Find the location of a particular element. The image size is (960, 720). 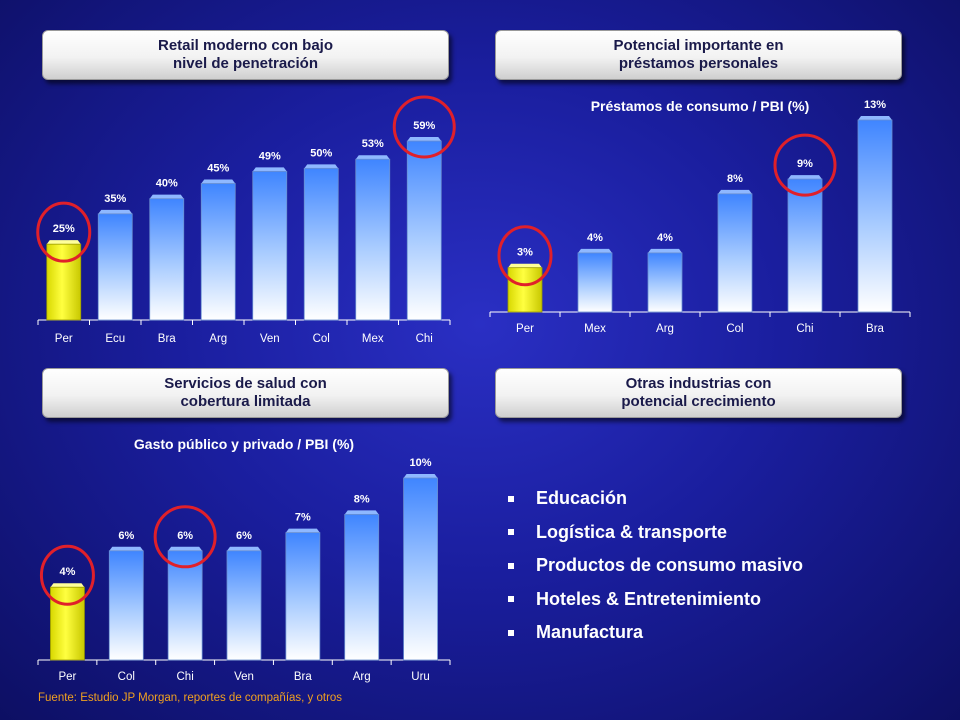

list-item-label: Productos de consumo masivo is located at coordinates (670, 565).